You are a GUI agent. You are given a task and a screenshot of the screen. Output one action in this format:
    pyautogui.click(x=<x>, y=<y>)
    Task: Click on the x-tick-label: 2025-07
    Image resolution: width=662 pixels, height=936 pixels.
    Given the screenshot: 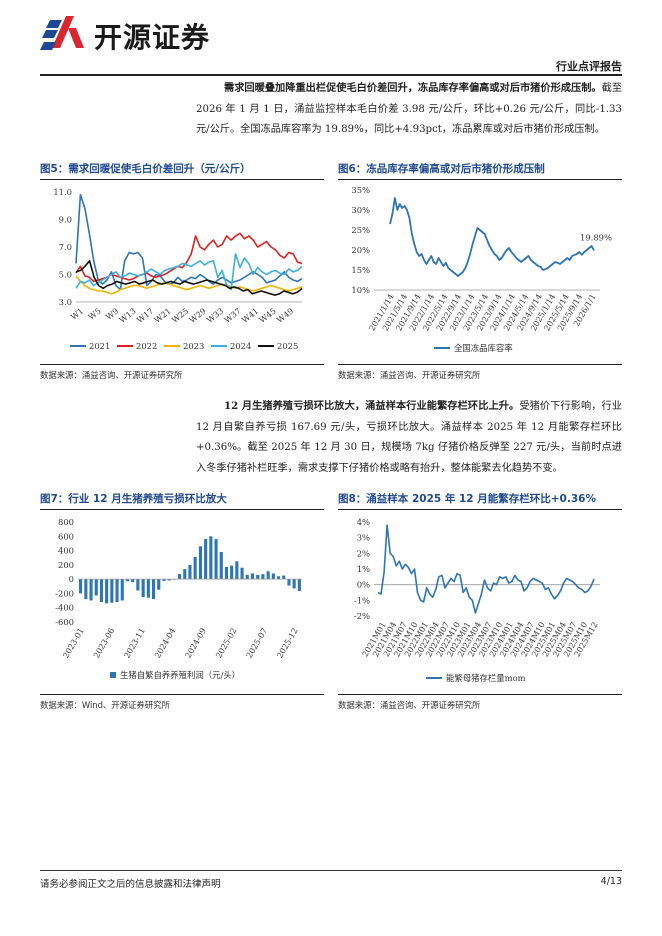 What is the action you would take?
    pyautogui.click(x=257, y=643)
    